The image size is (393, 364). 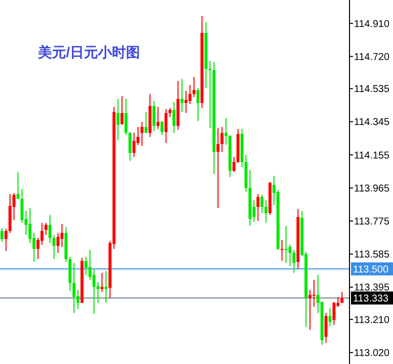 What do you see at coordinates (372, 320) in the screenshot?
I see `y-tick-label: 113.210` at bounding box center [372, 320].